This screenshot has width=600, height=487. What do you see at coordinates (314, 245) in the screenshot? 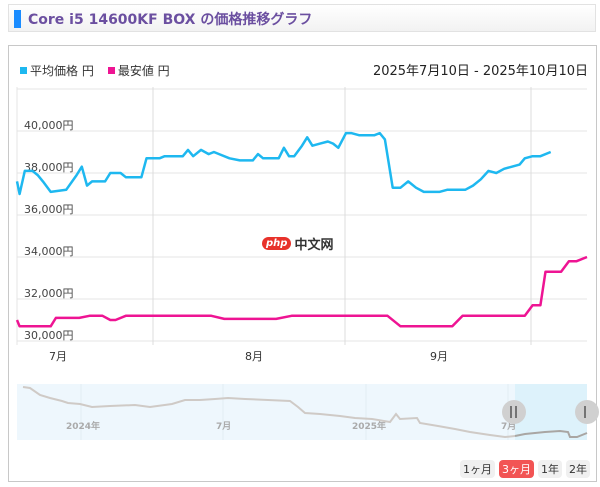
I see `watermark-text: 中文网` at bounding box center [314, 245].